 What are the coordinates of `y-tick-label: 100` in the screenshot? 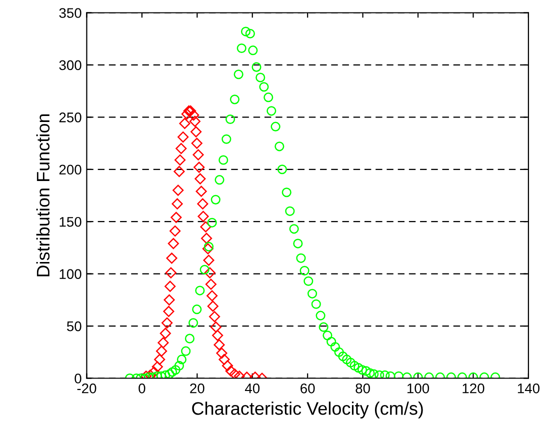 It's located at (71, 274).